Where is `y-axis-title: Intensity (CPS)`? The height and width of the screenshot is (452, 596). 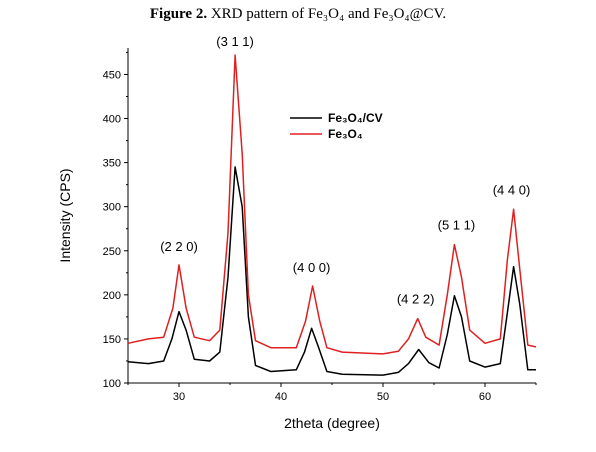
y-axis-title: Intensity (CPS) is located at coordinates (65, 215).